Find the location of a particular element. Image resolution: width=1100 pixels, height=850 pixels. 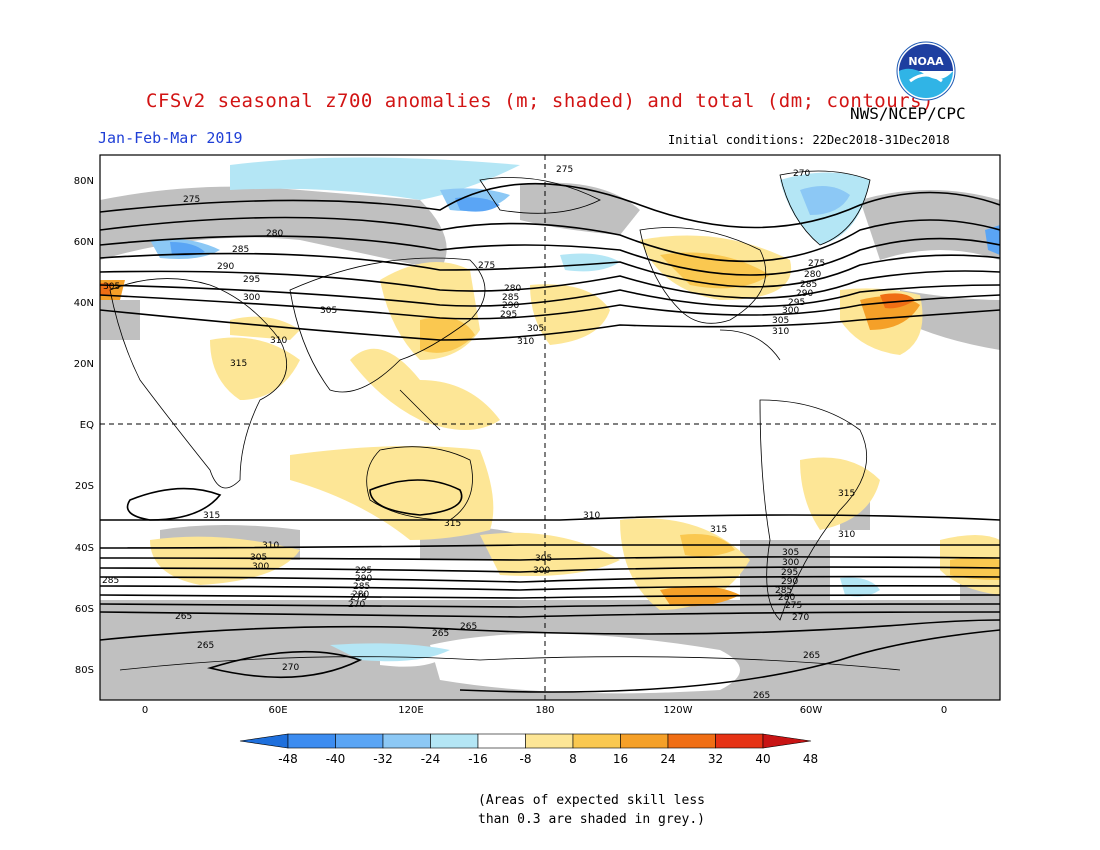

footnote-line-1: (Areas of expected skill less is located at coordinates (591, 800).